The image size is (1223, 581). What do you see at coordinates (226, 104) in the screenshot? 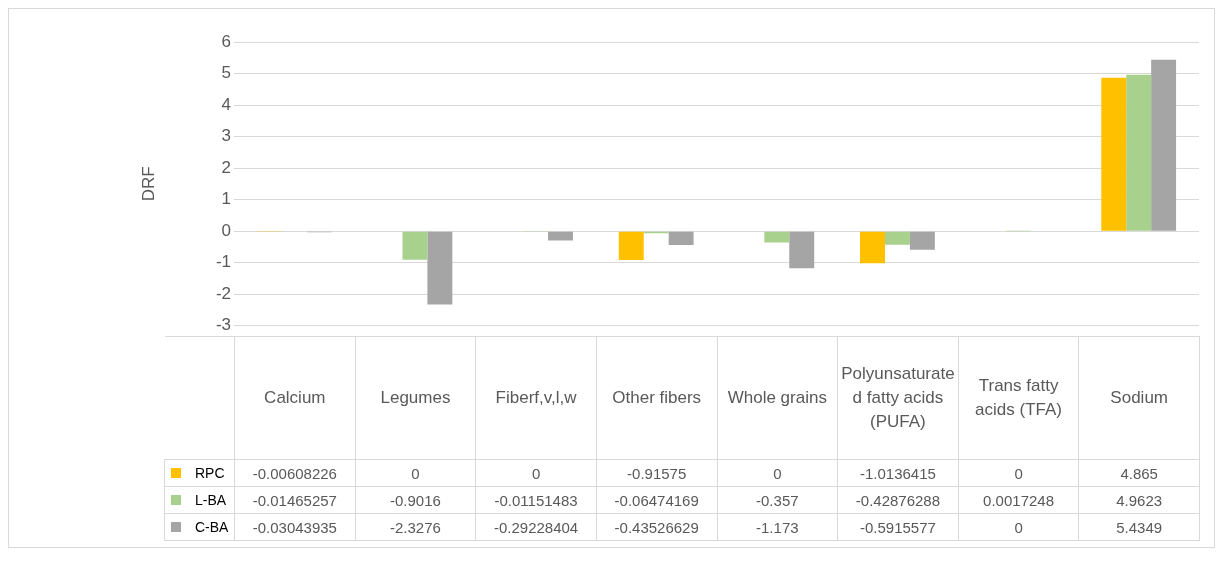
I see `y-tick-label: 4` at bounding box center [226, 104].